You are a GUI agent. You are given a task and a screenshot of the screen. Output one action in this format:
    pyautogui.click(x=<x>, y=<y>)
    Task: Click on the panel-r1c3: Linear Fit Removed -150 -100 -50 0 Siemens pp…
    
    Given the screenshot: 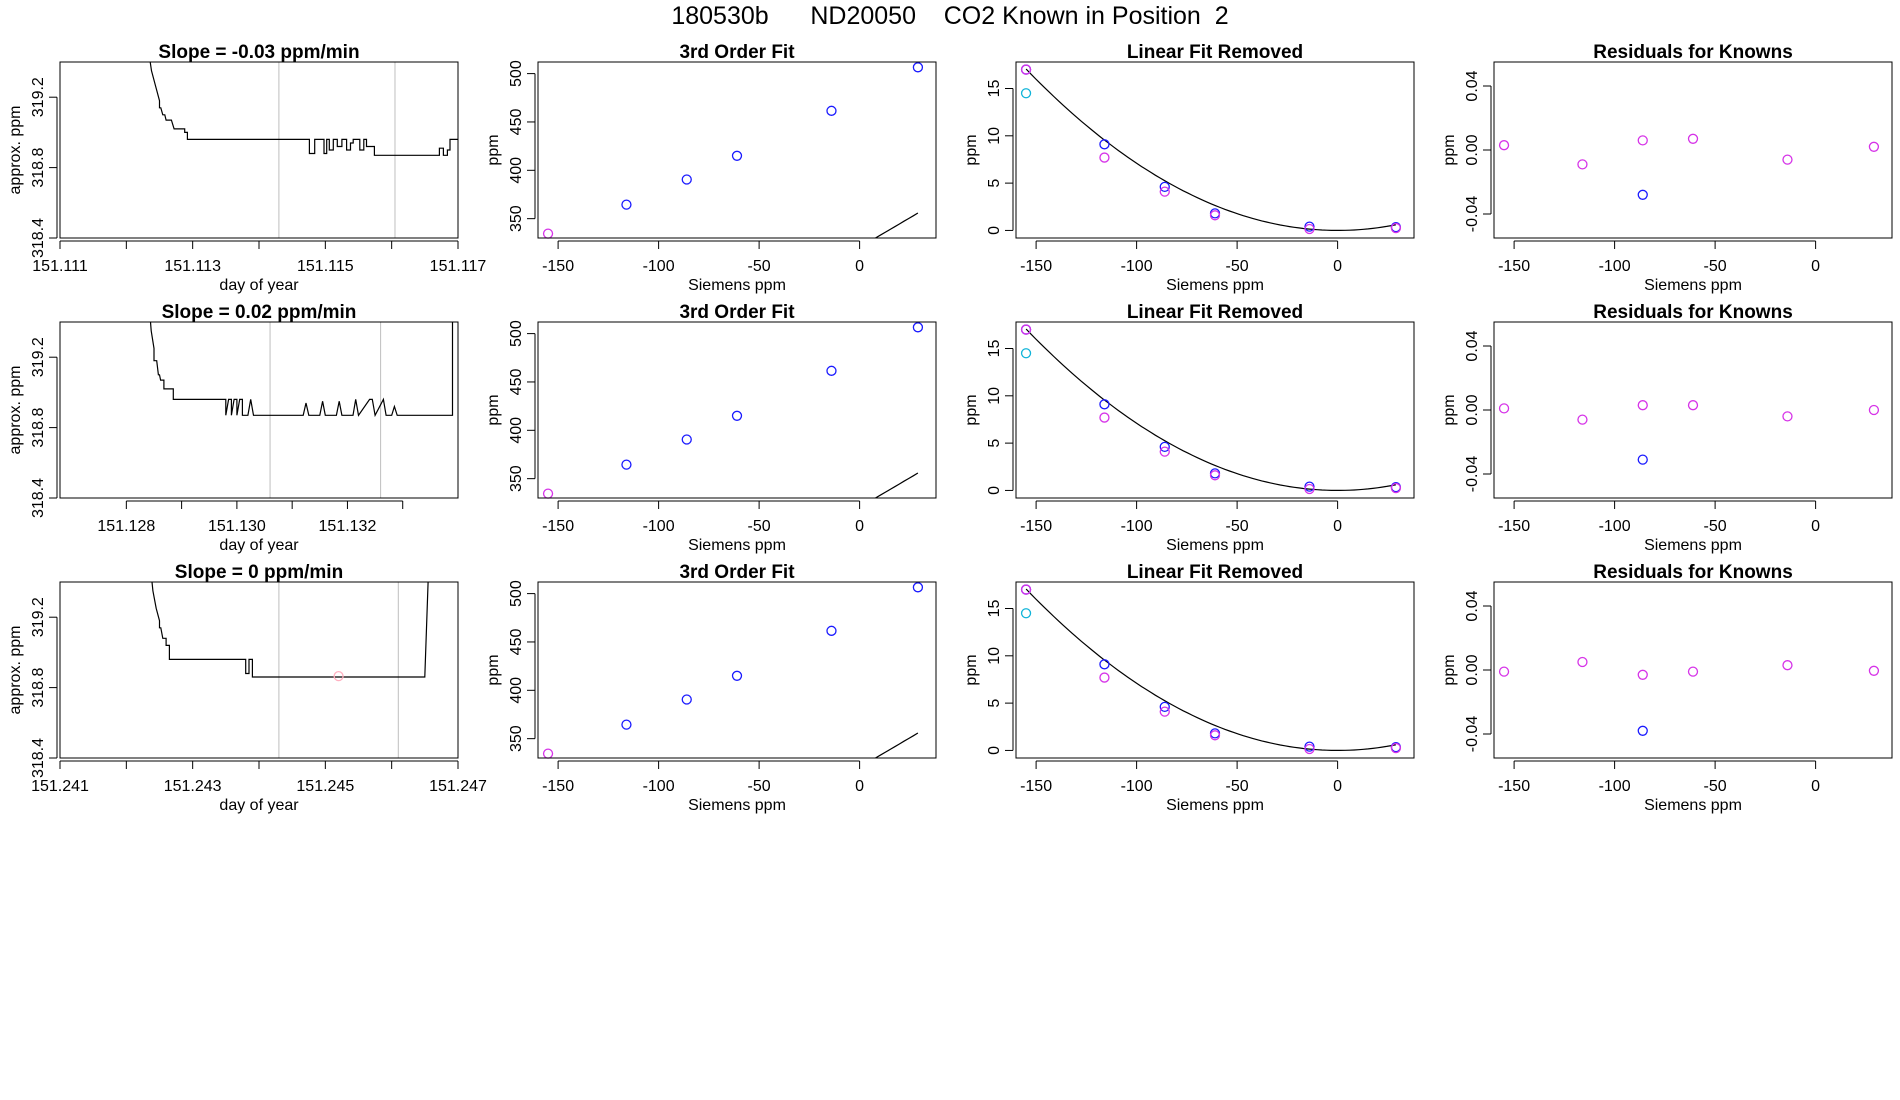 What is the action you would take?
    pyautogui.click(x=1189, y=168)
    